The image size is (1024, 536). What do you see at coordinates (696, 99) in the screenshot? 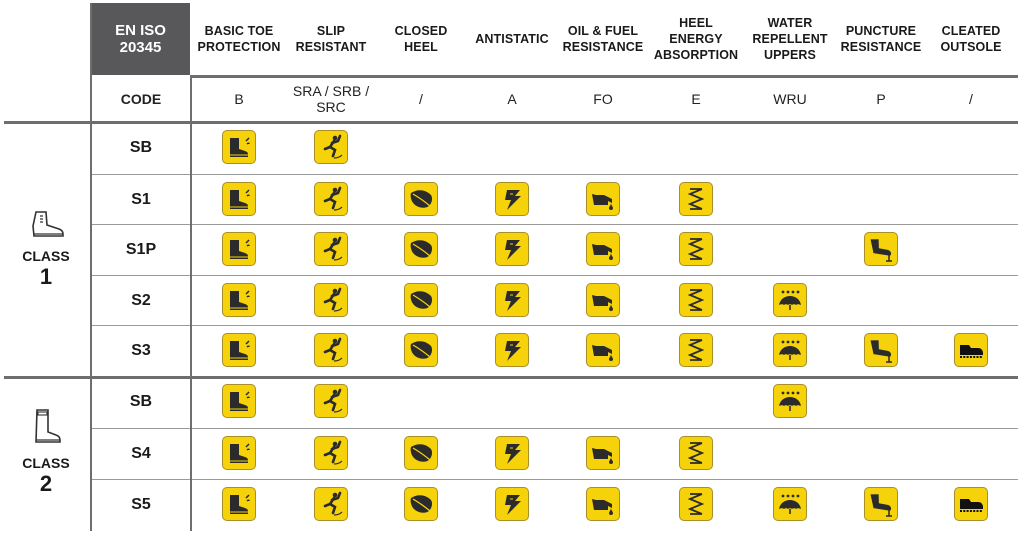
I see `code-energy: E` at bounding box center [696, 99].